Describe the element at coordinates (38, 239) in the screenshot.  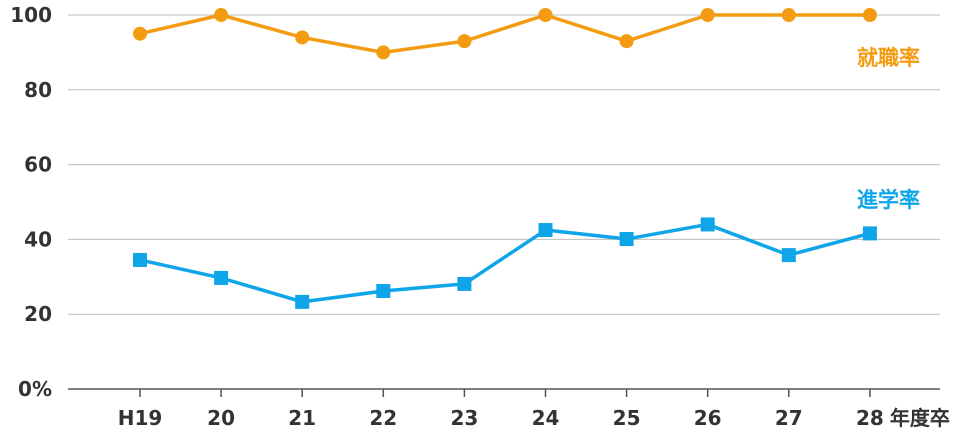
I see `y-tick-label: 40` at that location.